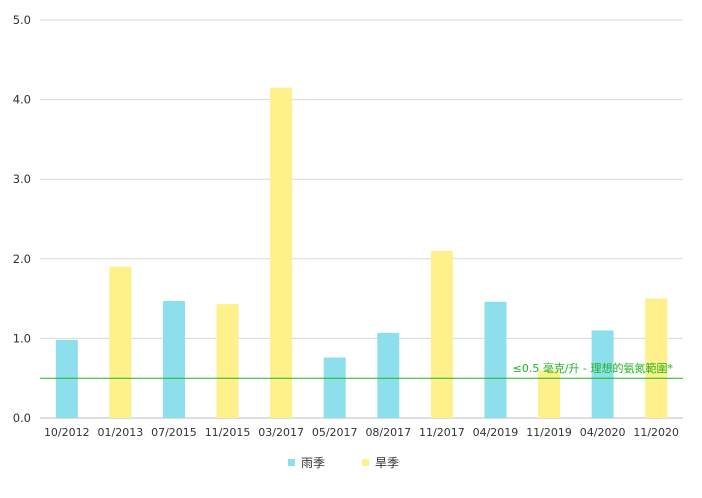 This screenshot has width=702, height=498. I want to click on y-tick-label: 3.0, so click(22, 179).